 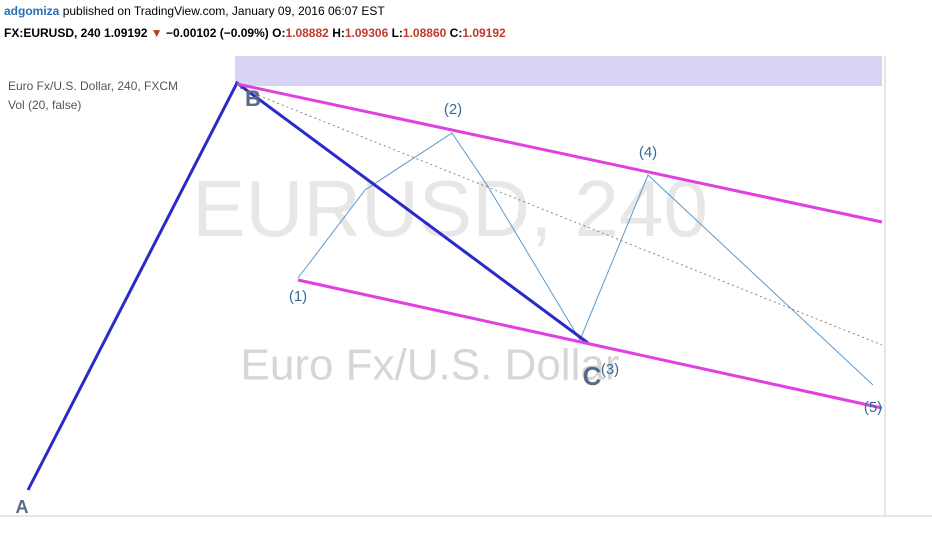 What do you see at coordinates (610, 369) in the screenshot?
I see `wave-label: (3)` at bounding box center [610, 369].